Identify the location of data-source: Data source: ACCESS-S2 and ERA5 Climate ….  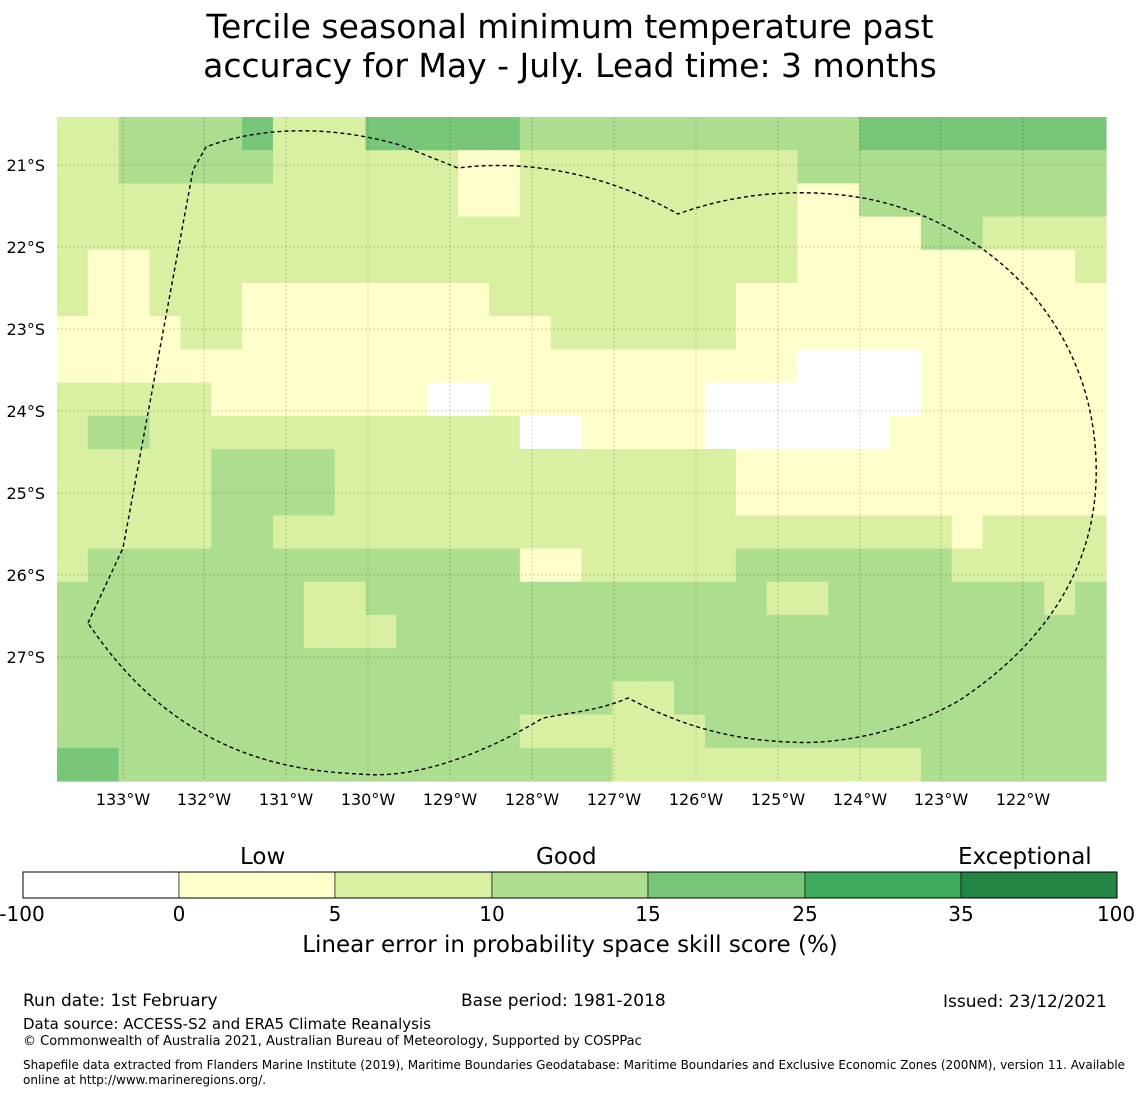
(227, 1024).